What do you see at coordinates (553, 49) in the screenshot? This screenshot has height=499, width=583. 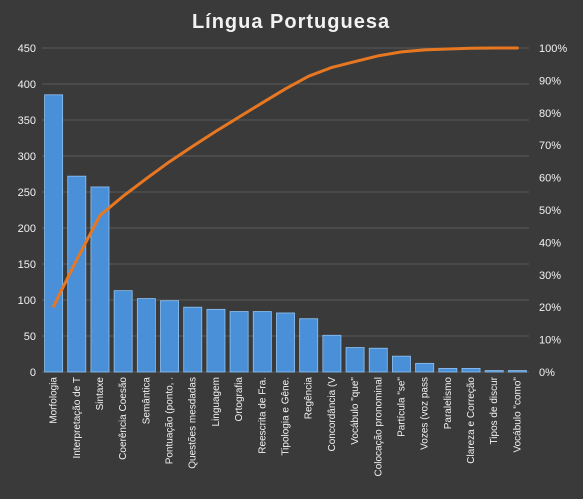 I see `right-tick-label: 100%` at bounding box center [553, 49].